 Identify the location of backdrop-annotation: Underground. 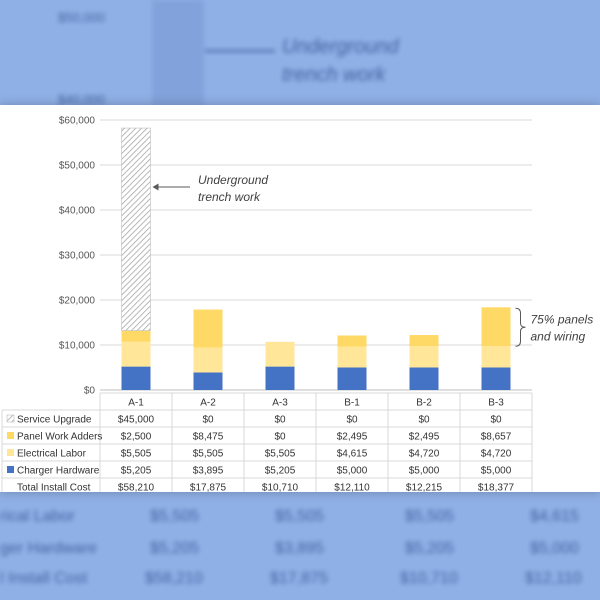
(340, 47).